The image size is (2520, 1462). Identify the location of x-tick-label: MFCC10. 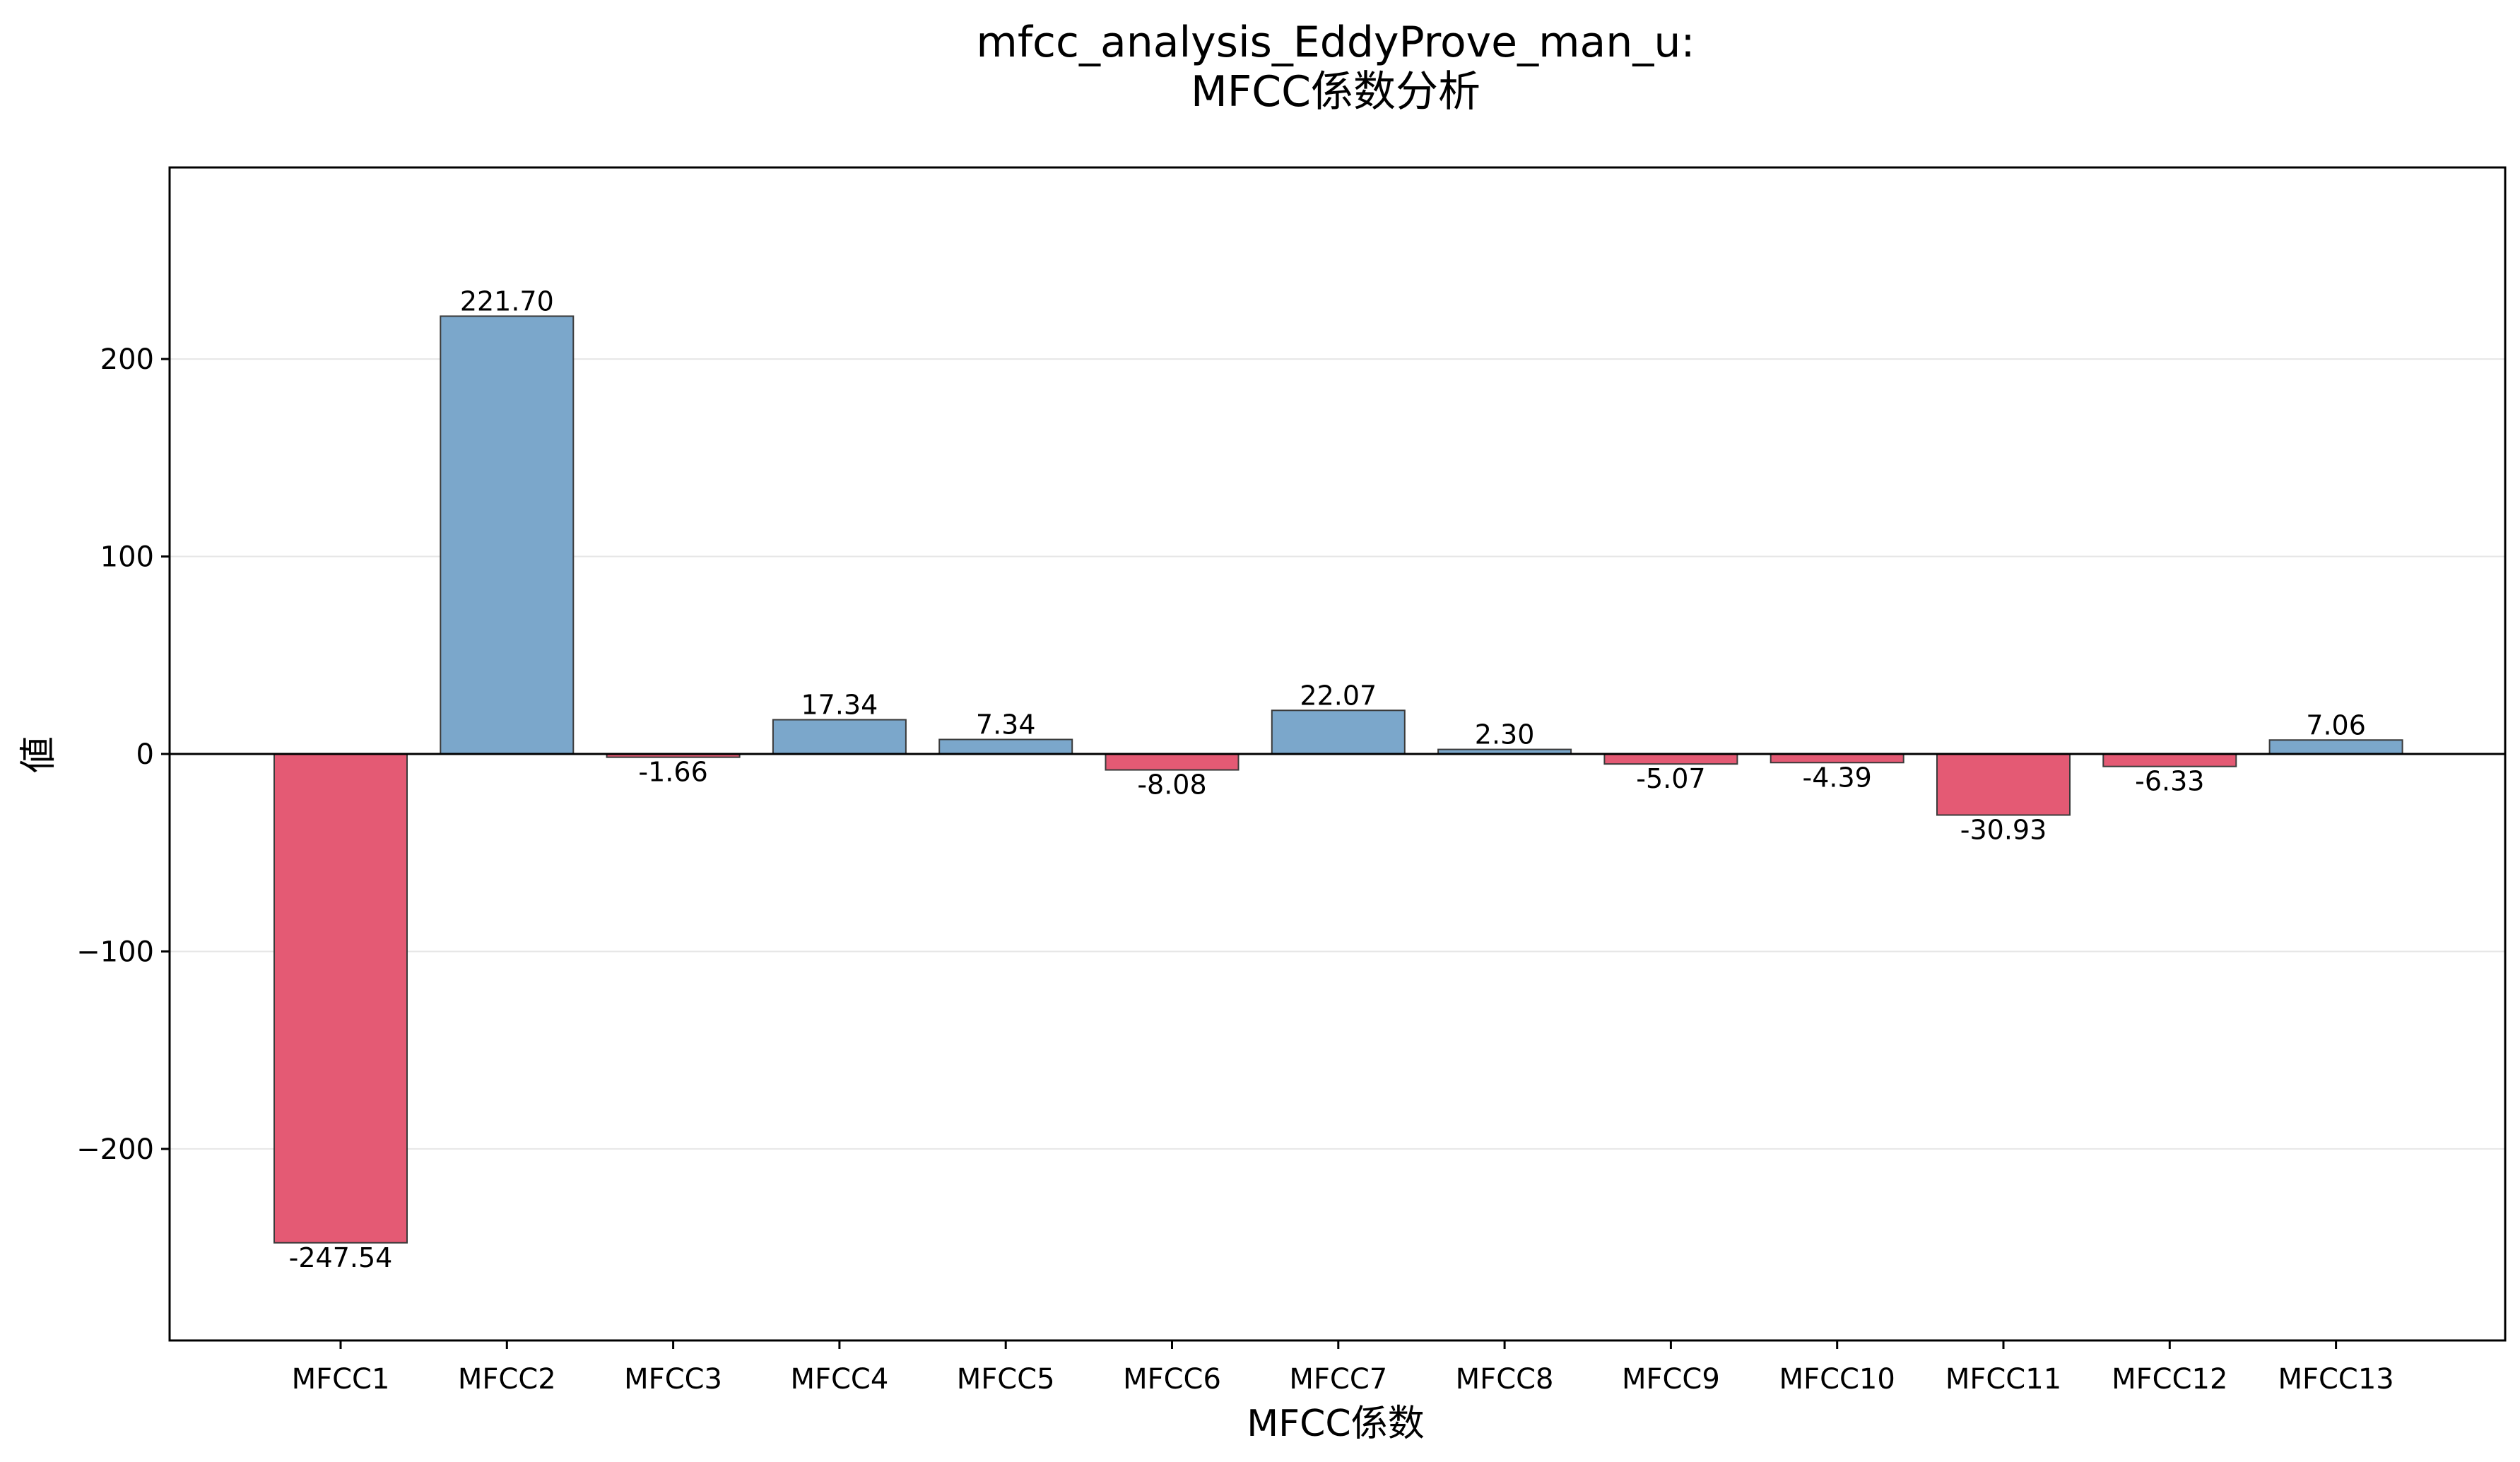
(1837, 1379).